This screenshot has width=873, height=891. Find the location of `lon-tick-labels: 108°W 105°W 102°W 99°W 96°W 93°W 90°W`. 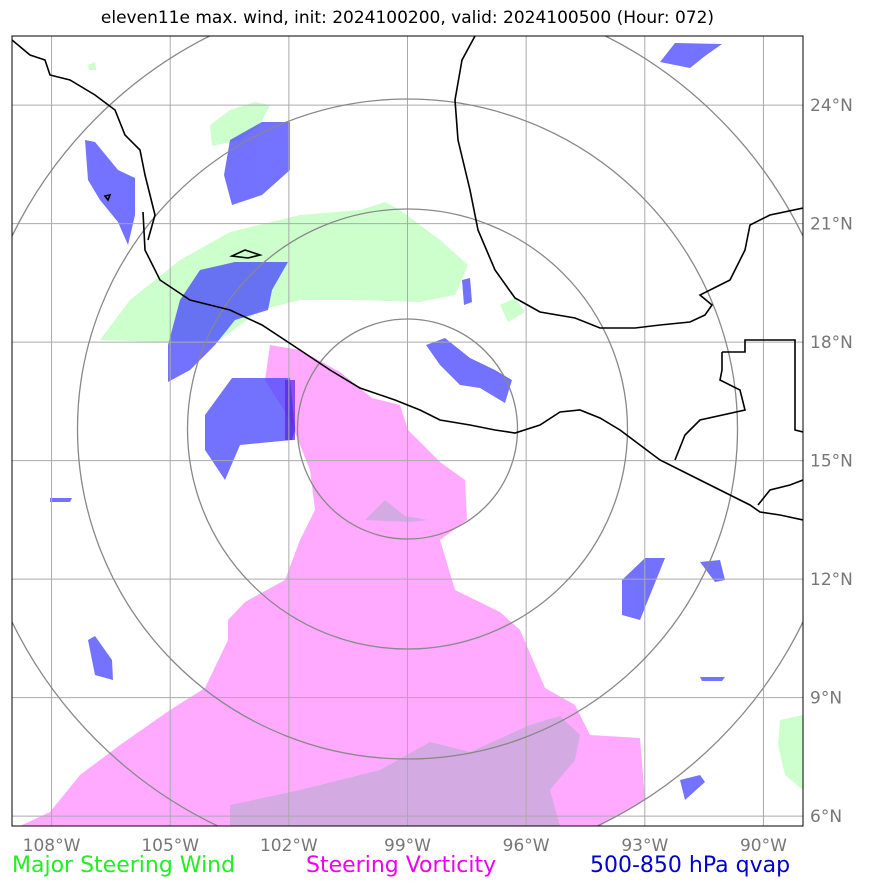

lon-tick-labels: 108°W 105°W 102°W 99°W 96°W 93°W 90°W is located at coordinates (405, 846).